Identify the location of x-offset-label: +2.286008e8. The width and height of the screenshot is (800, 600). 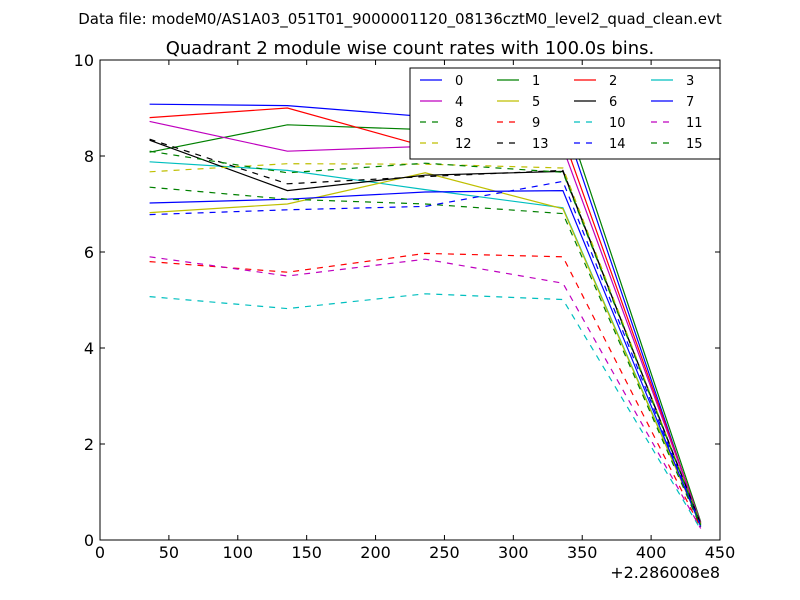
(665, 572).